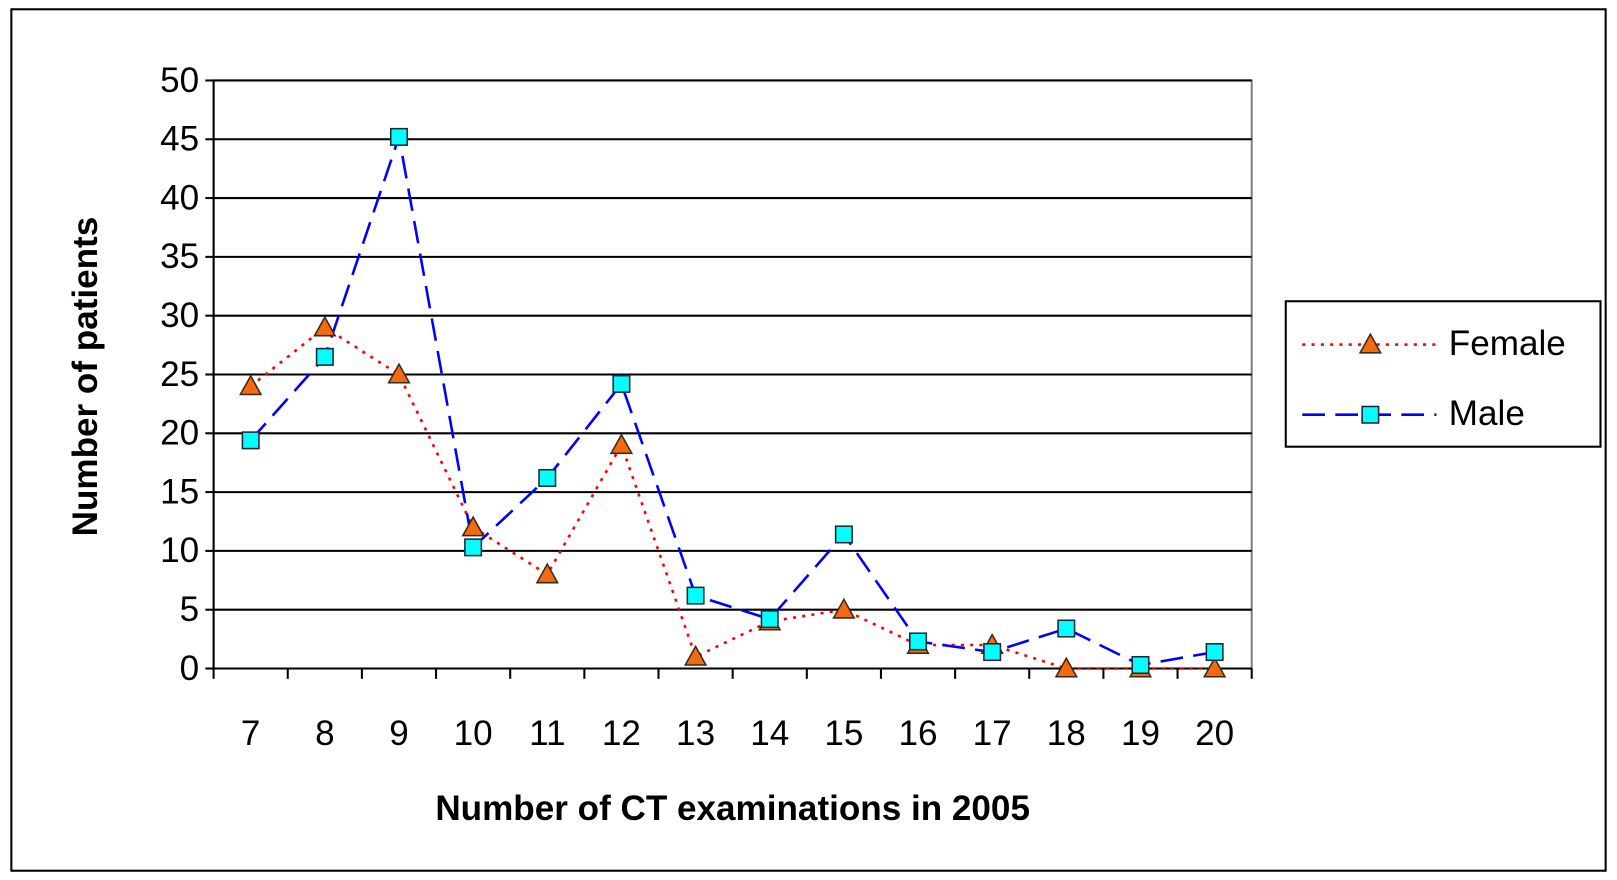  Describe the element at coordinates (179, 491) in the screenshot. I see `y-tick-label: 15` at that location.